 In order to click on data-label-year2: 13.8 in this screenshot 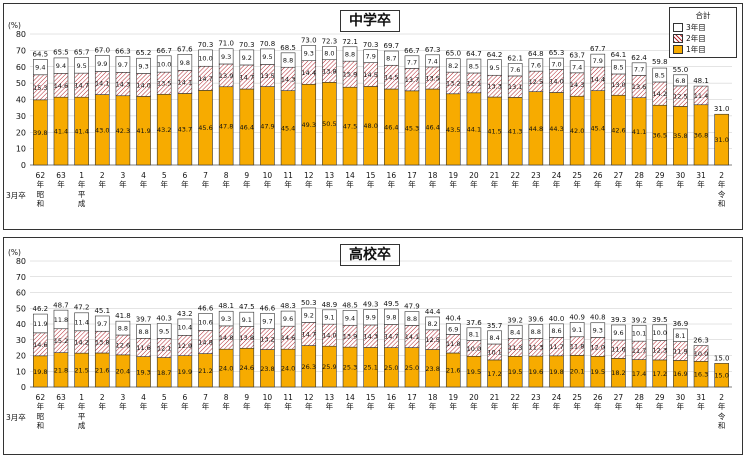, I will do `click(329, 72)`.